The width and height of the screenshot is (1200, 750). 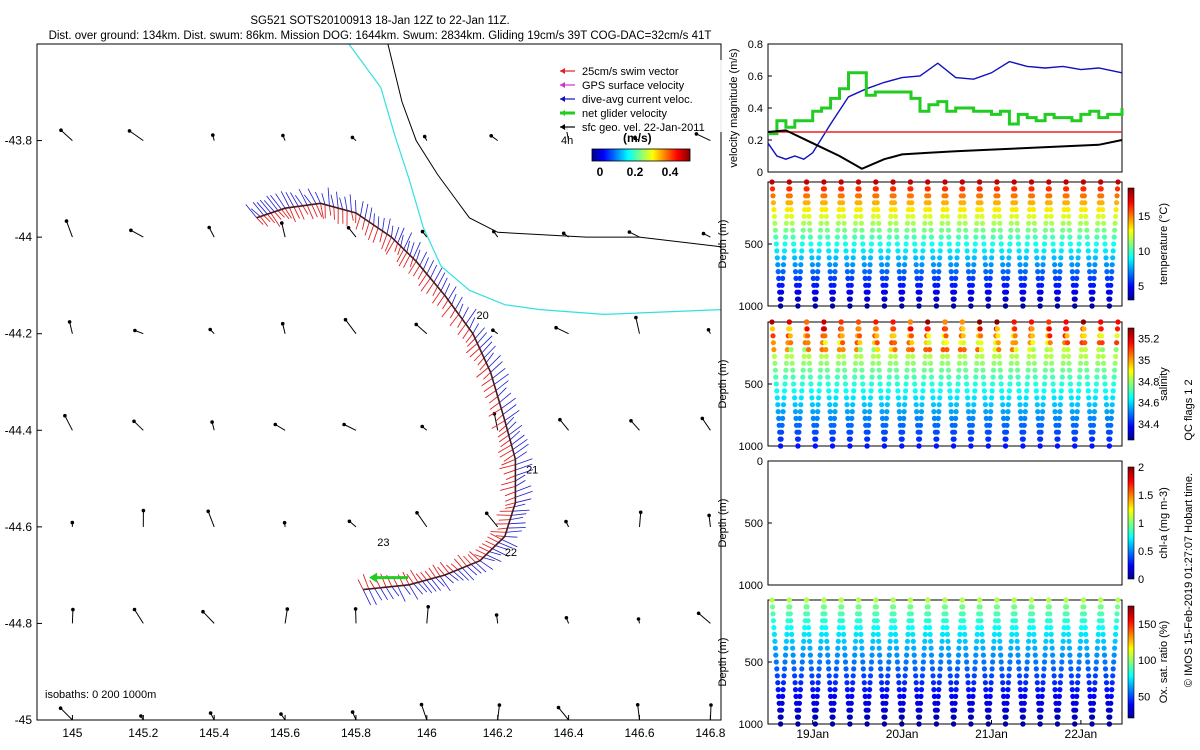 What do you see at coordinates (554, 146) in the screenshot?
I see `isobath-1000m` at bounding box center [554, 146].